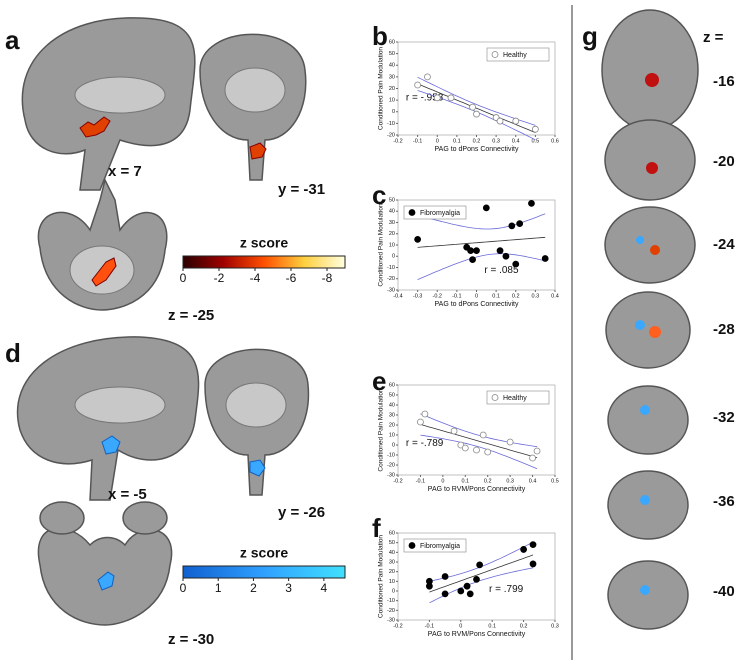 The height and width of the screenshot is (665, 750). What do you see at coordinates (125, 171) in the screenshot?
I see `coordinate-label: x = 7` at bounding box center [125, 171].